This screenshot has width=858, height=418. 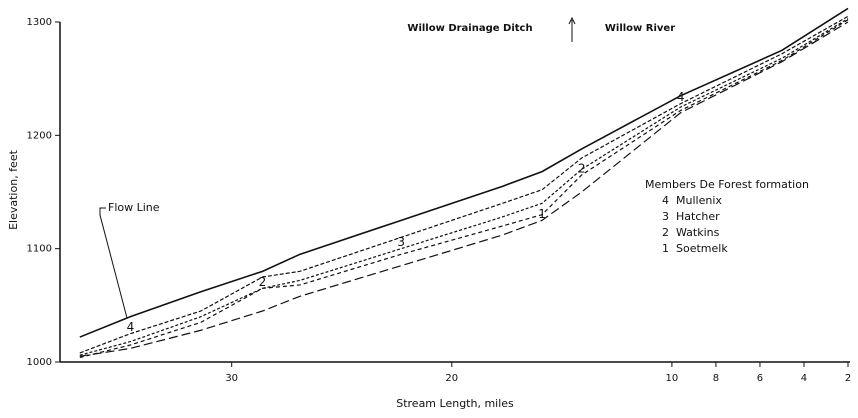 I want to click on y-tick-label: 1200, so click(x=39, y=135).